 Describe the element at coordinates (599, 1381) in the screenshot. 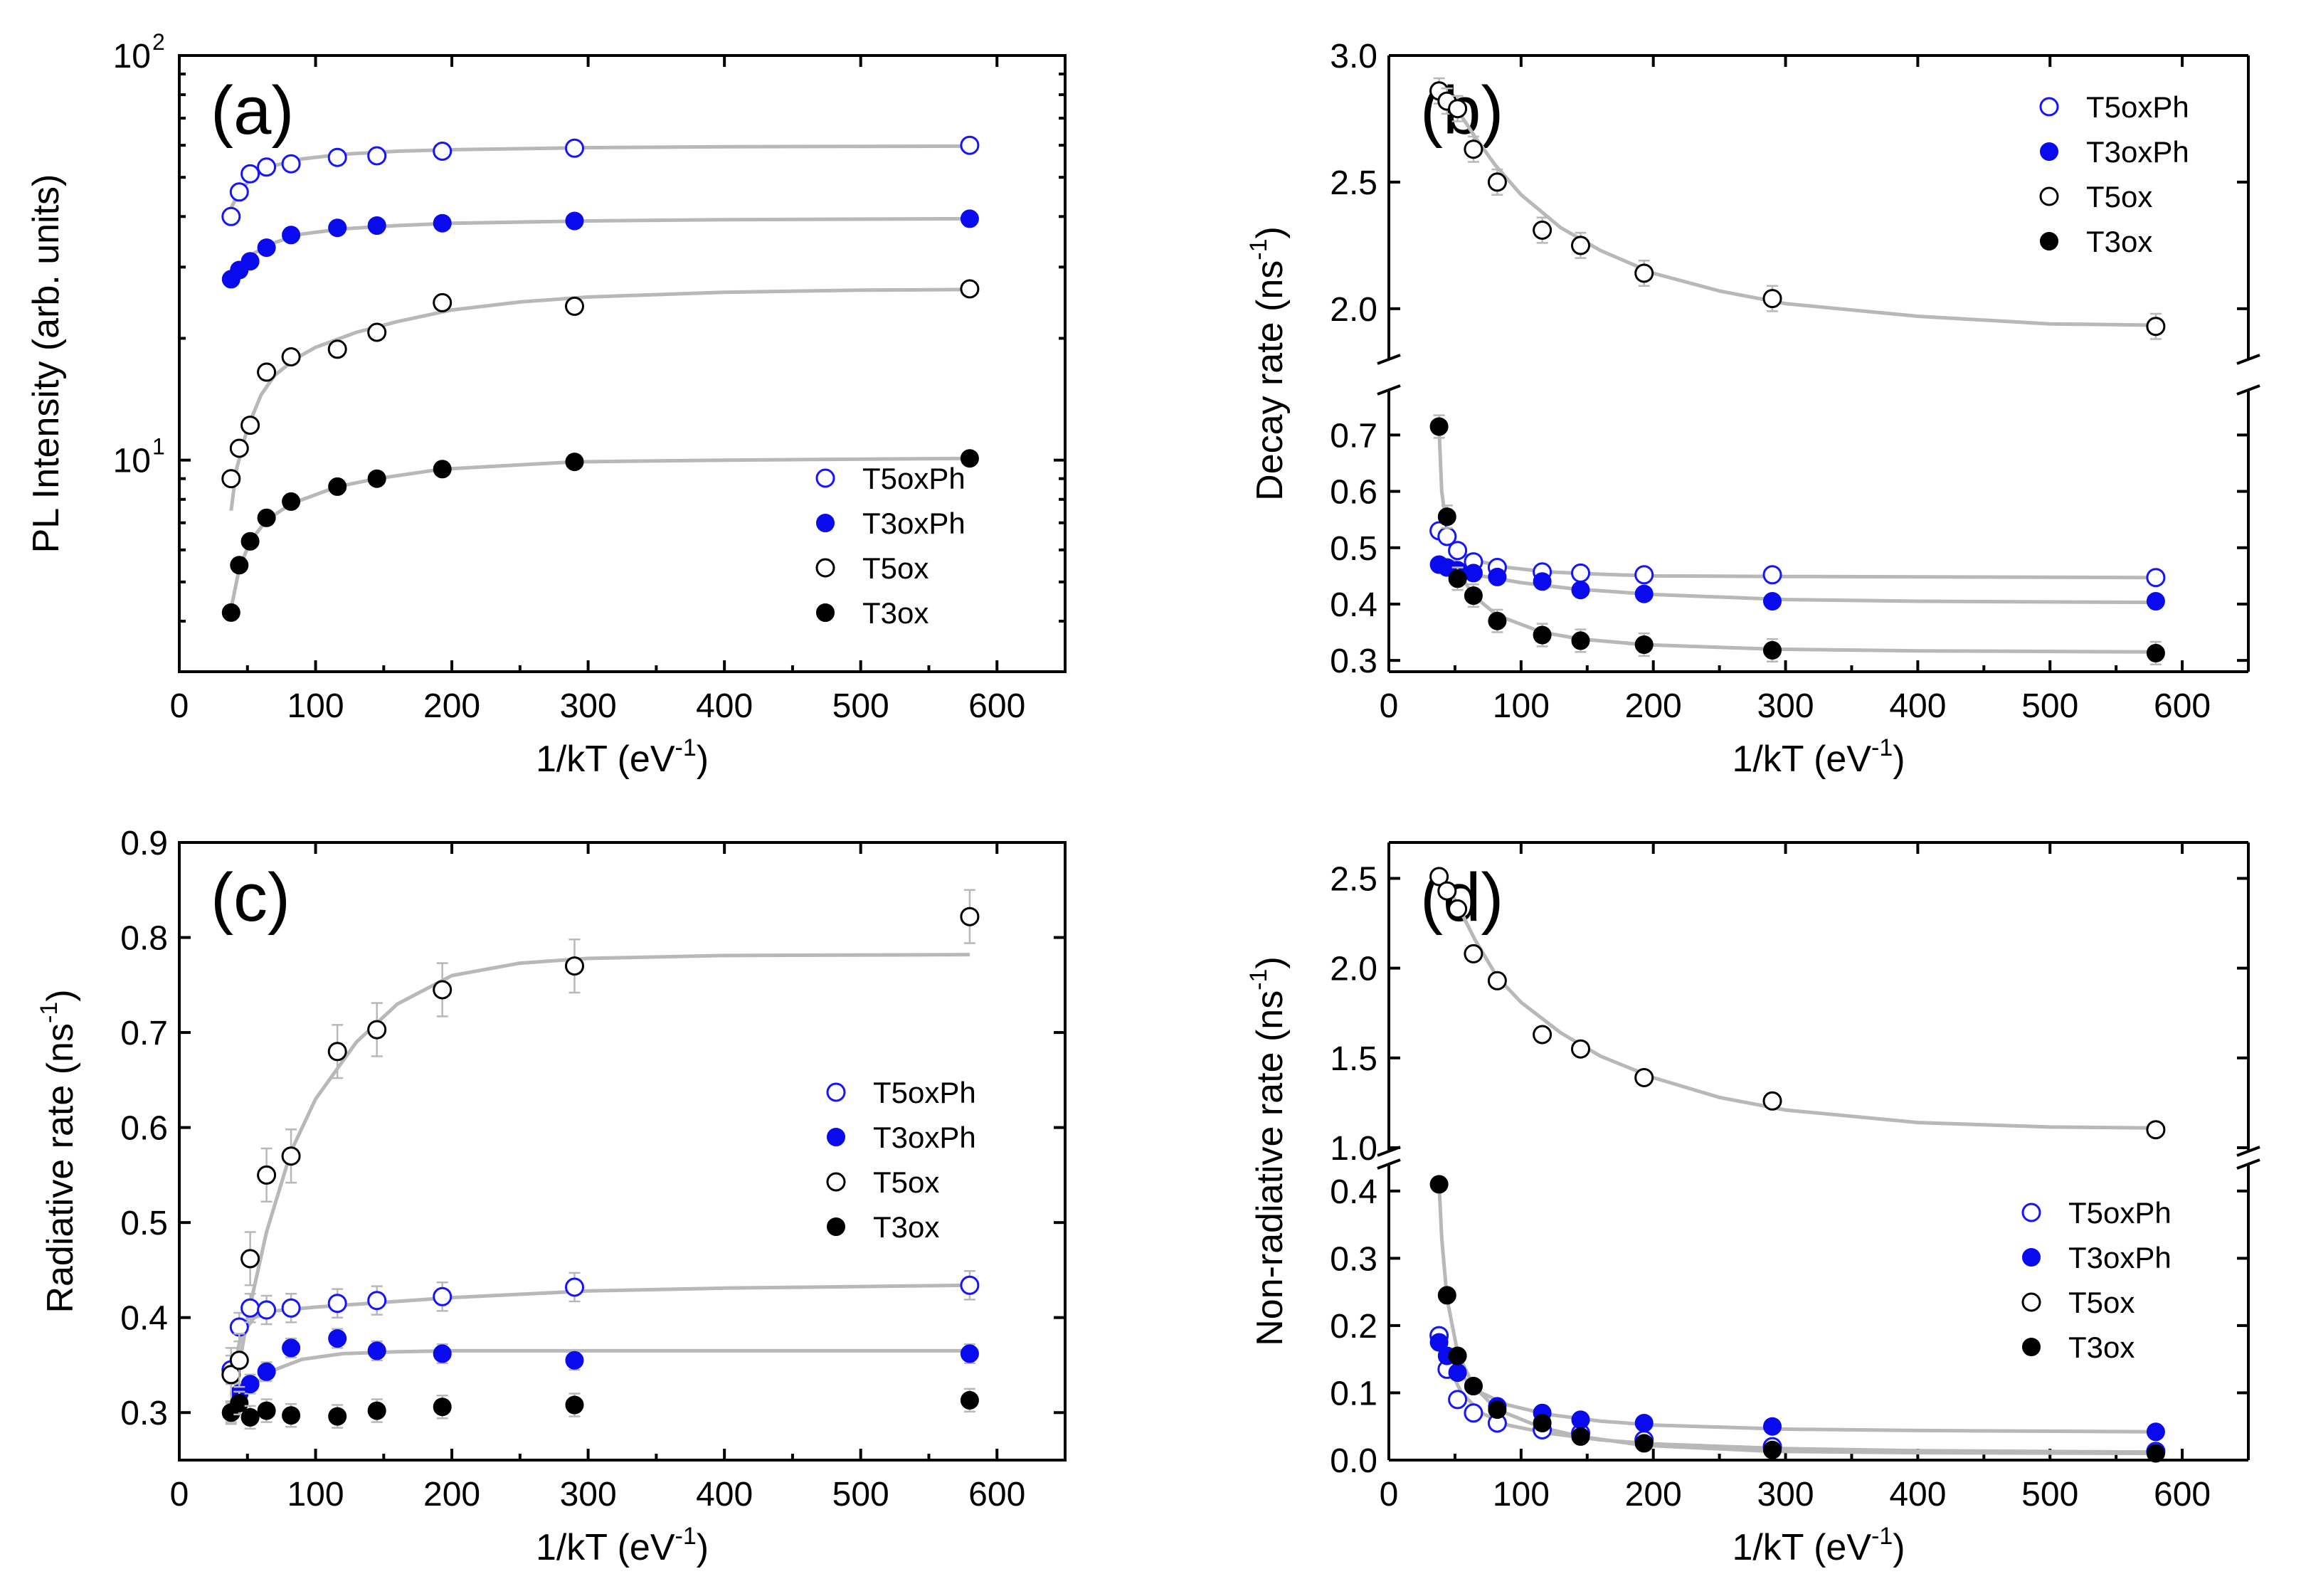

I see `fit-curve-T3oxPh` at that location.